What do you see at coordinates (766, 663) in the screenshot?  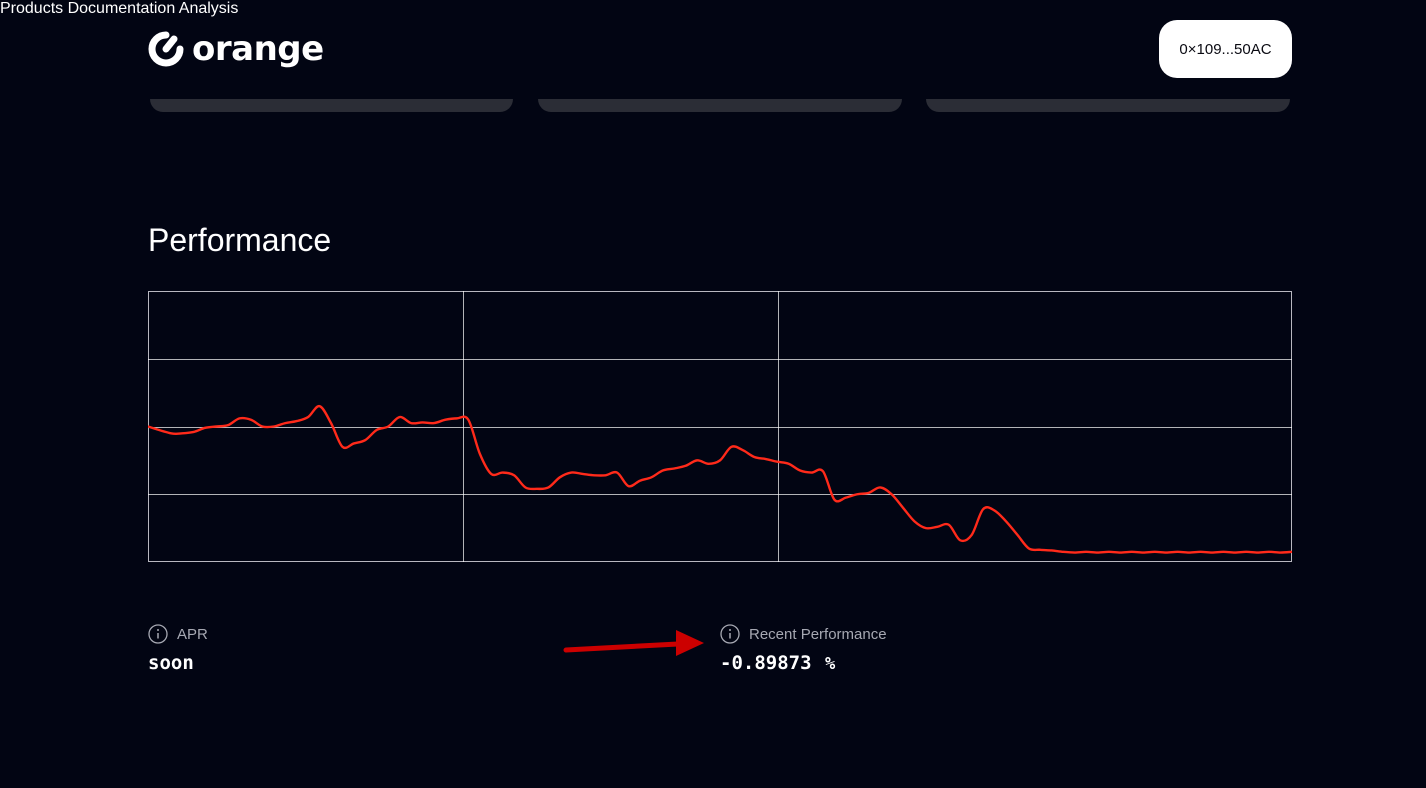 I see `recent-performance-value: -0.89873` at bounding box center [766, 663].